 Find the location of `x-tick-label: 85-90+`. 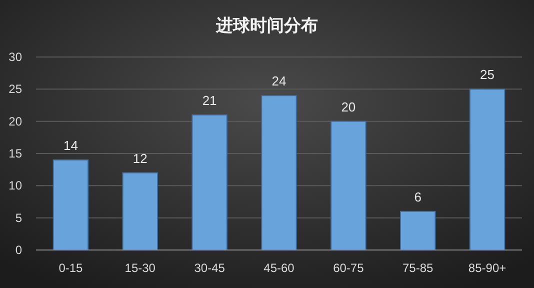

x-tick-label: 85-90+ is located at coordinates (487, 268).